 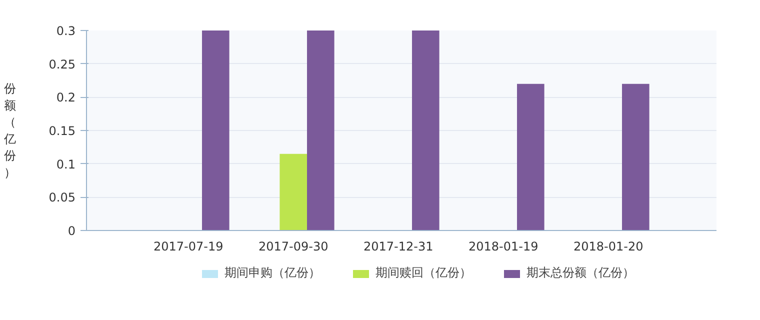 What do you see at coordinates (424, 273) in the screenshot?
I see `legend-label: 期间赎回（亿份）` at bounding box center [424, 273].